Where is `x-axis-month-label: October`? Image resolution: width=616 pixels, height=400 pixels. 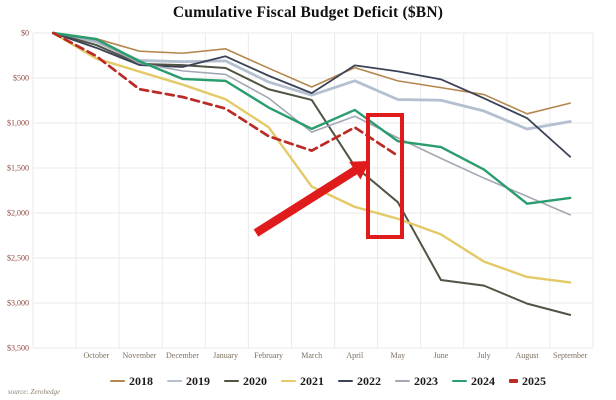 x-axis-month-label: October is located at coordinates (96, 355).